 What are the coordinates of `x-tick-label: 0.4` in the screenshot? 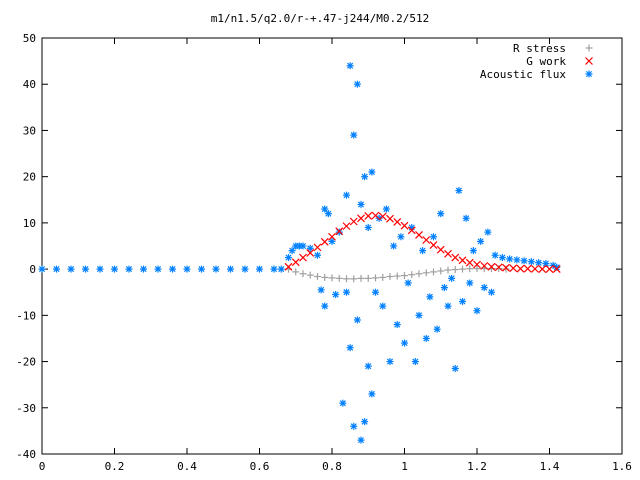 It's located at (187, 466).